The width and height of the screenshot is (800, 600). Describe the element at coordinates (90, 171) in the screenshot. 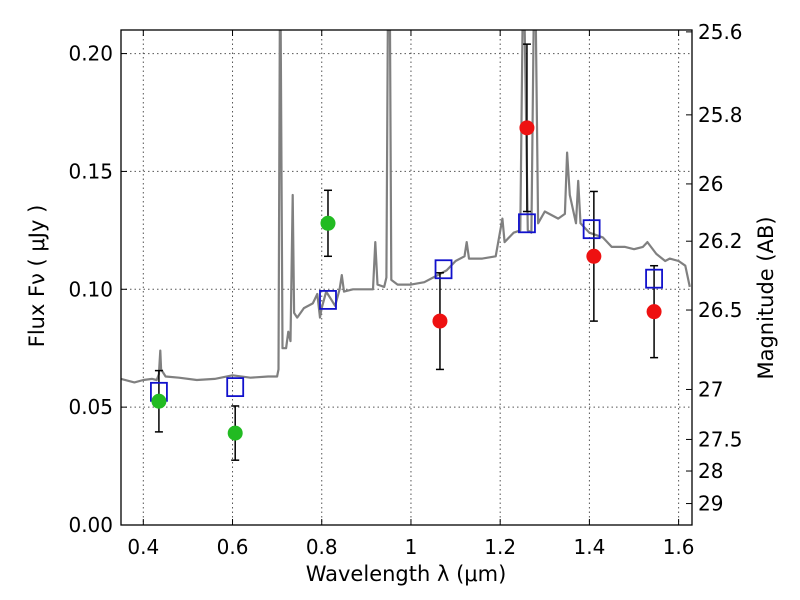

I see `y-tick-label: 0.15` at that location.